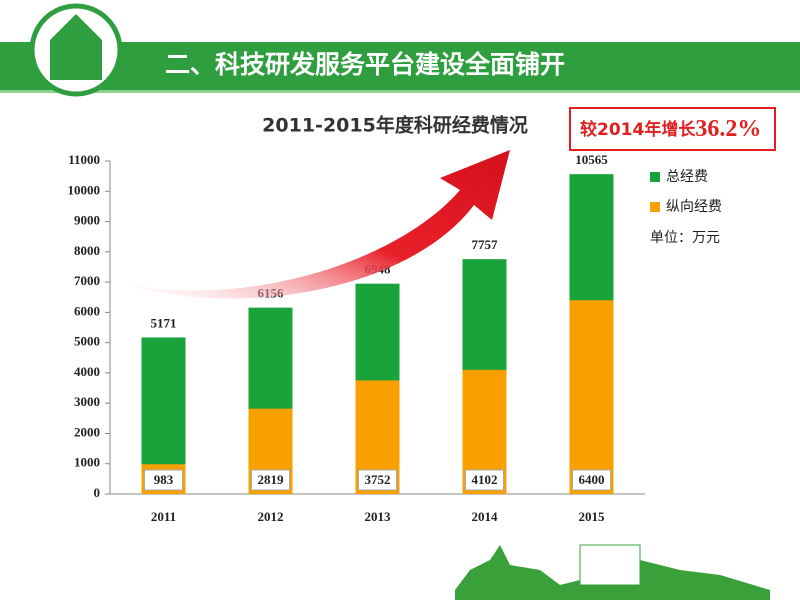  I want to click on x-tick-label: 2013, so click(378, 516).